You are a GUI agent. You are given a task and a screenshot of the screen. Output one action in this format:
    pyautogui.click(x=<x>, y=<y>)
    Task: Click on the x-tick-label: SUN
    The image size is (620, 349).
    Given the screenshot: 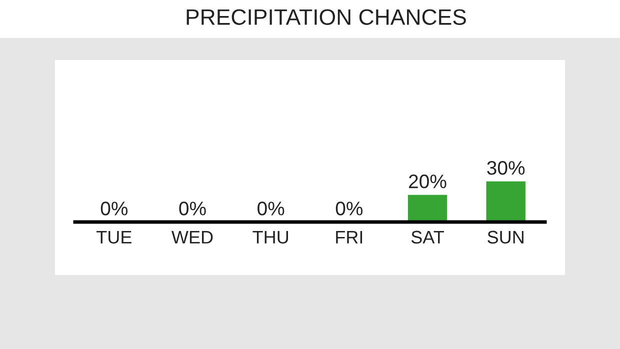 What is the action you would take?
    pyautogui.click(x=506, y=237)
    